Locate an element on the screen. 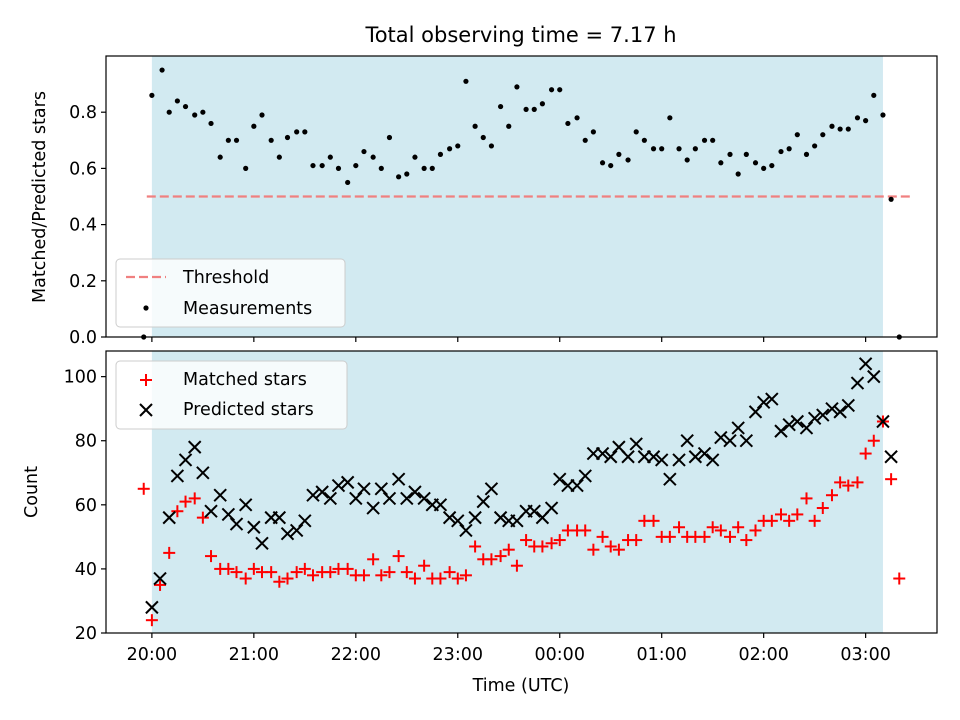  legend-threshold-label: Threshold is located at coordinates (225, 278).